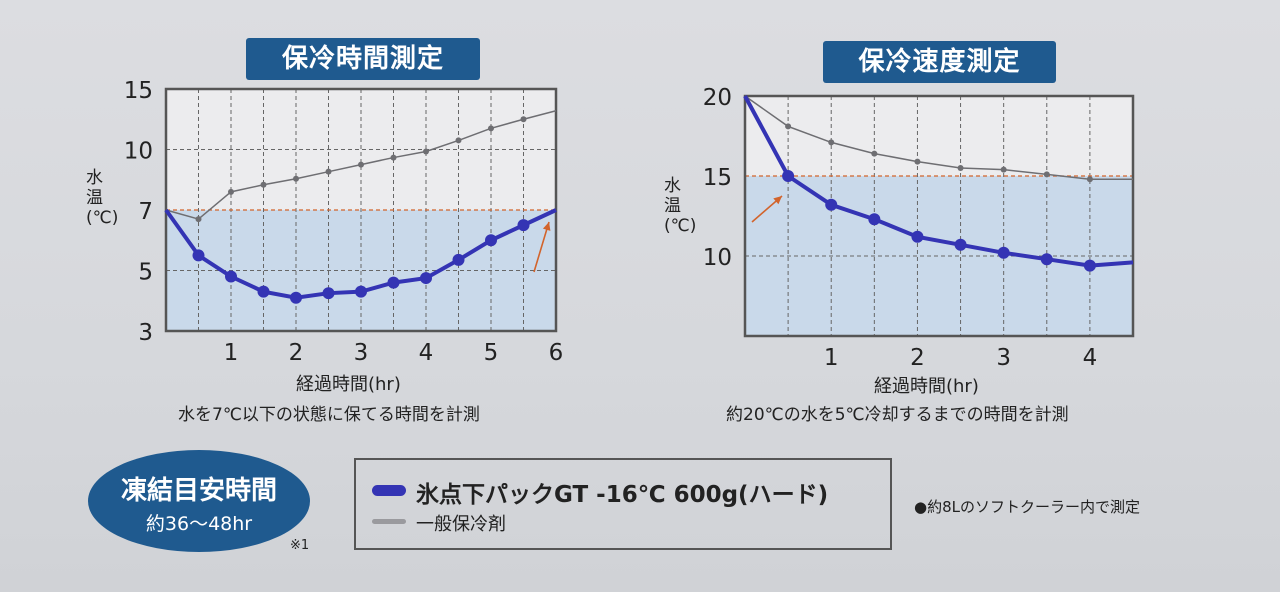  I want to click on y-axis-label-left: 水温(℃), so click(102, 198).